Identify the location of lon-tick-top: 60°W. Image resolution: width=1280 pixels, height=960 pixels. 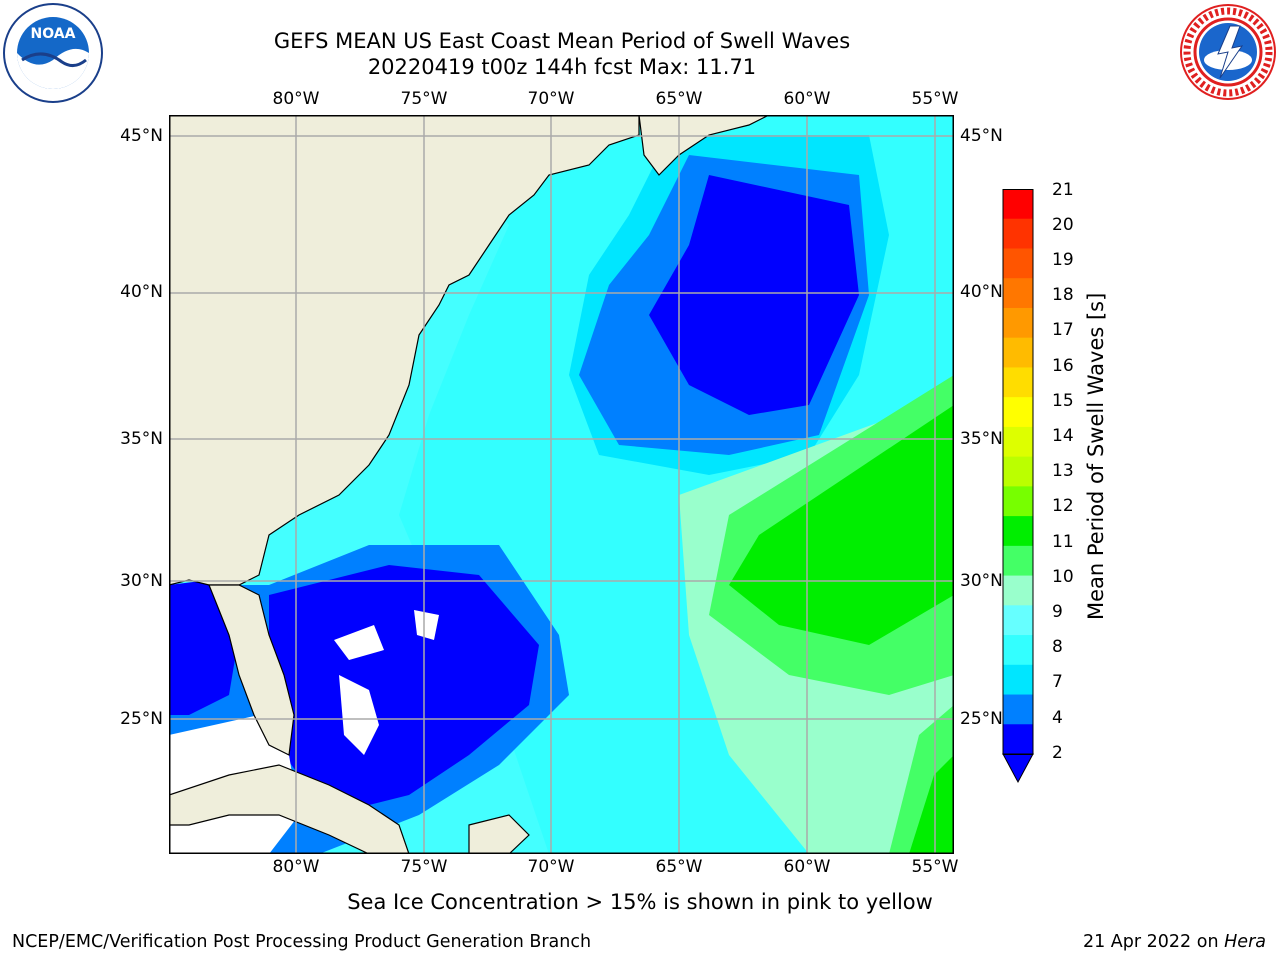
(807, 99).